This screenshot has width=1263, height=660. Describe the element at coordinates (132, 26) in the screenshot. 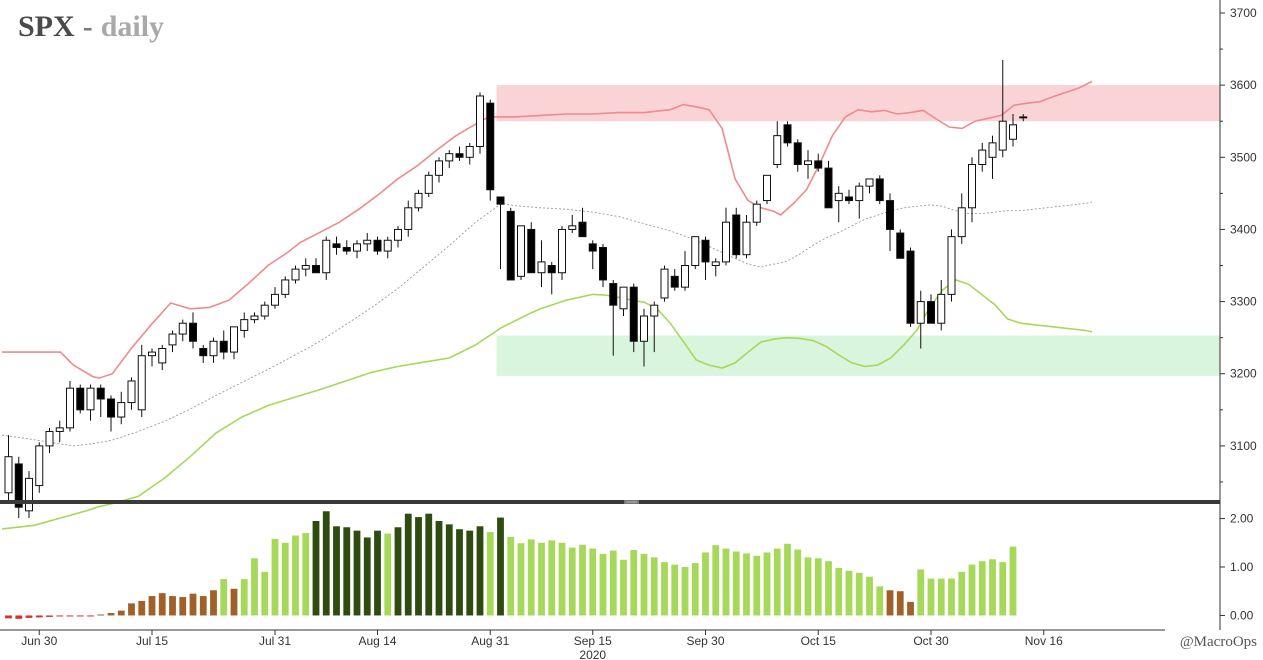

I see `title-timeframe: daily` at that location.